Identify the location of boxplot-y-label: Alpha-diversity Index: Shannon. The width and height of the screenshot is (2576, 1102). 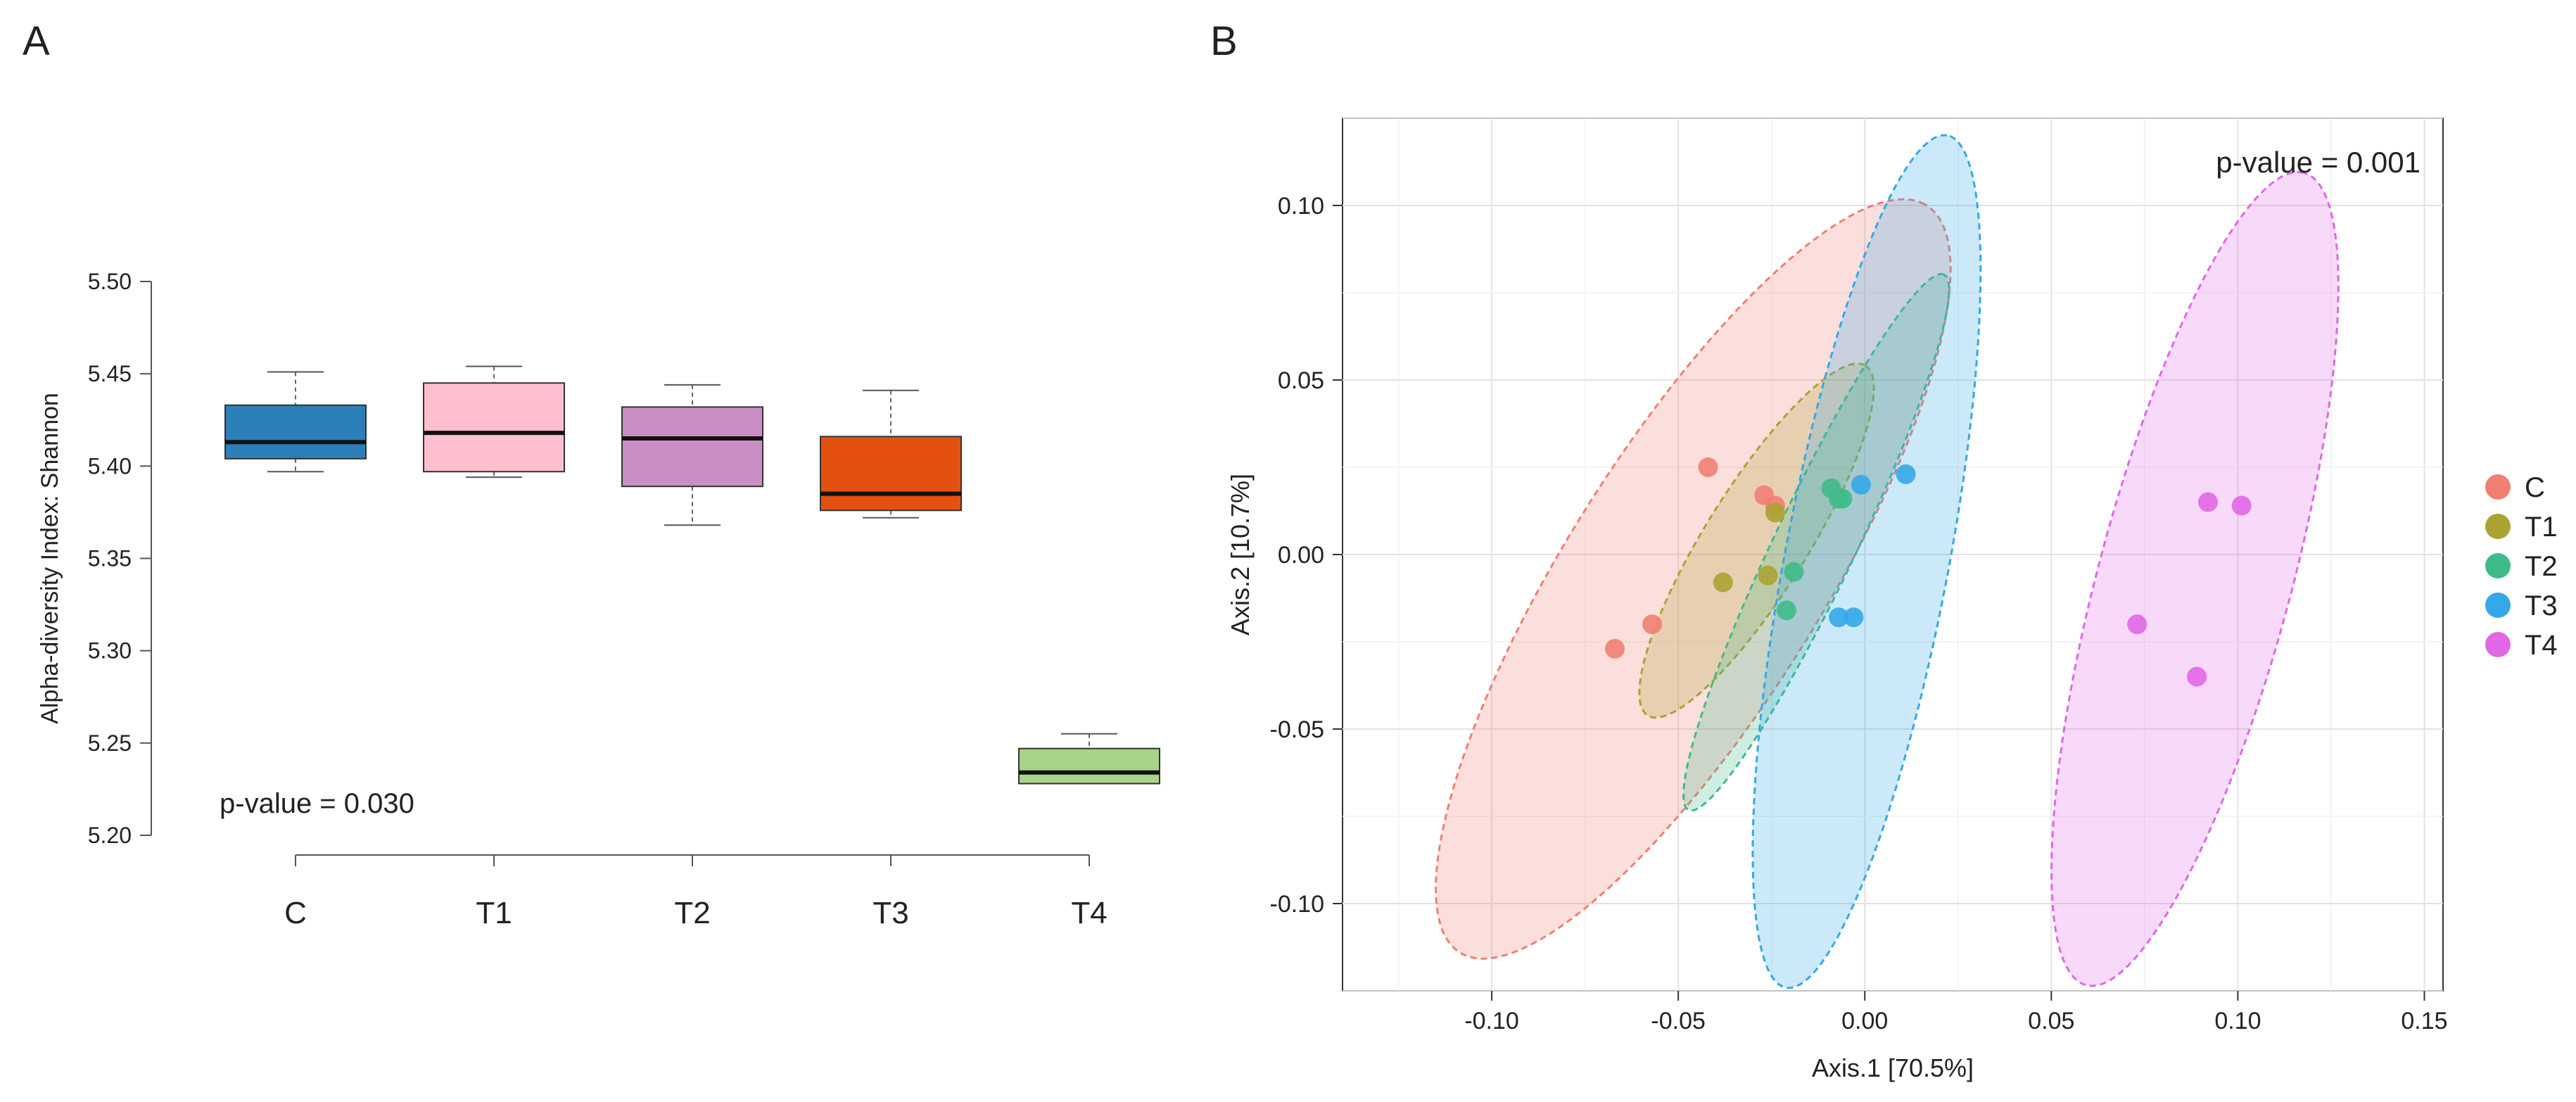
(50, 558).